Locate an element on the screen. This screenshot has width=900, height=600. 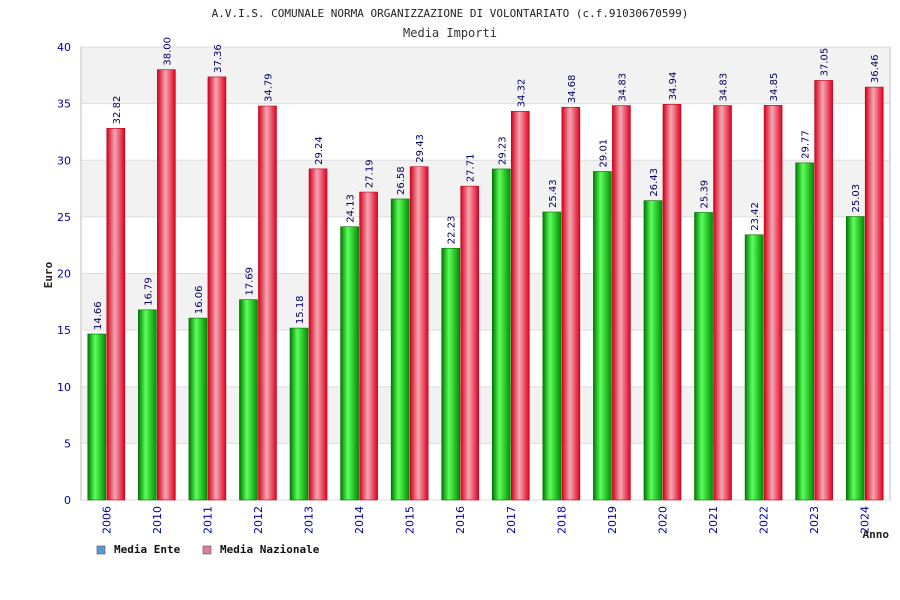
bar-value-label: 29.43 is located at coordinates (420, 148).